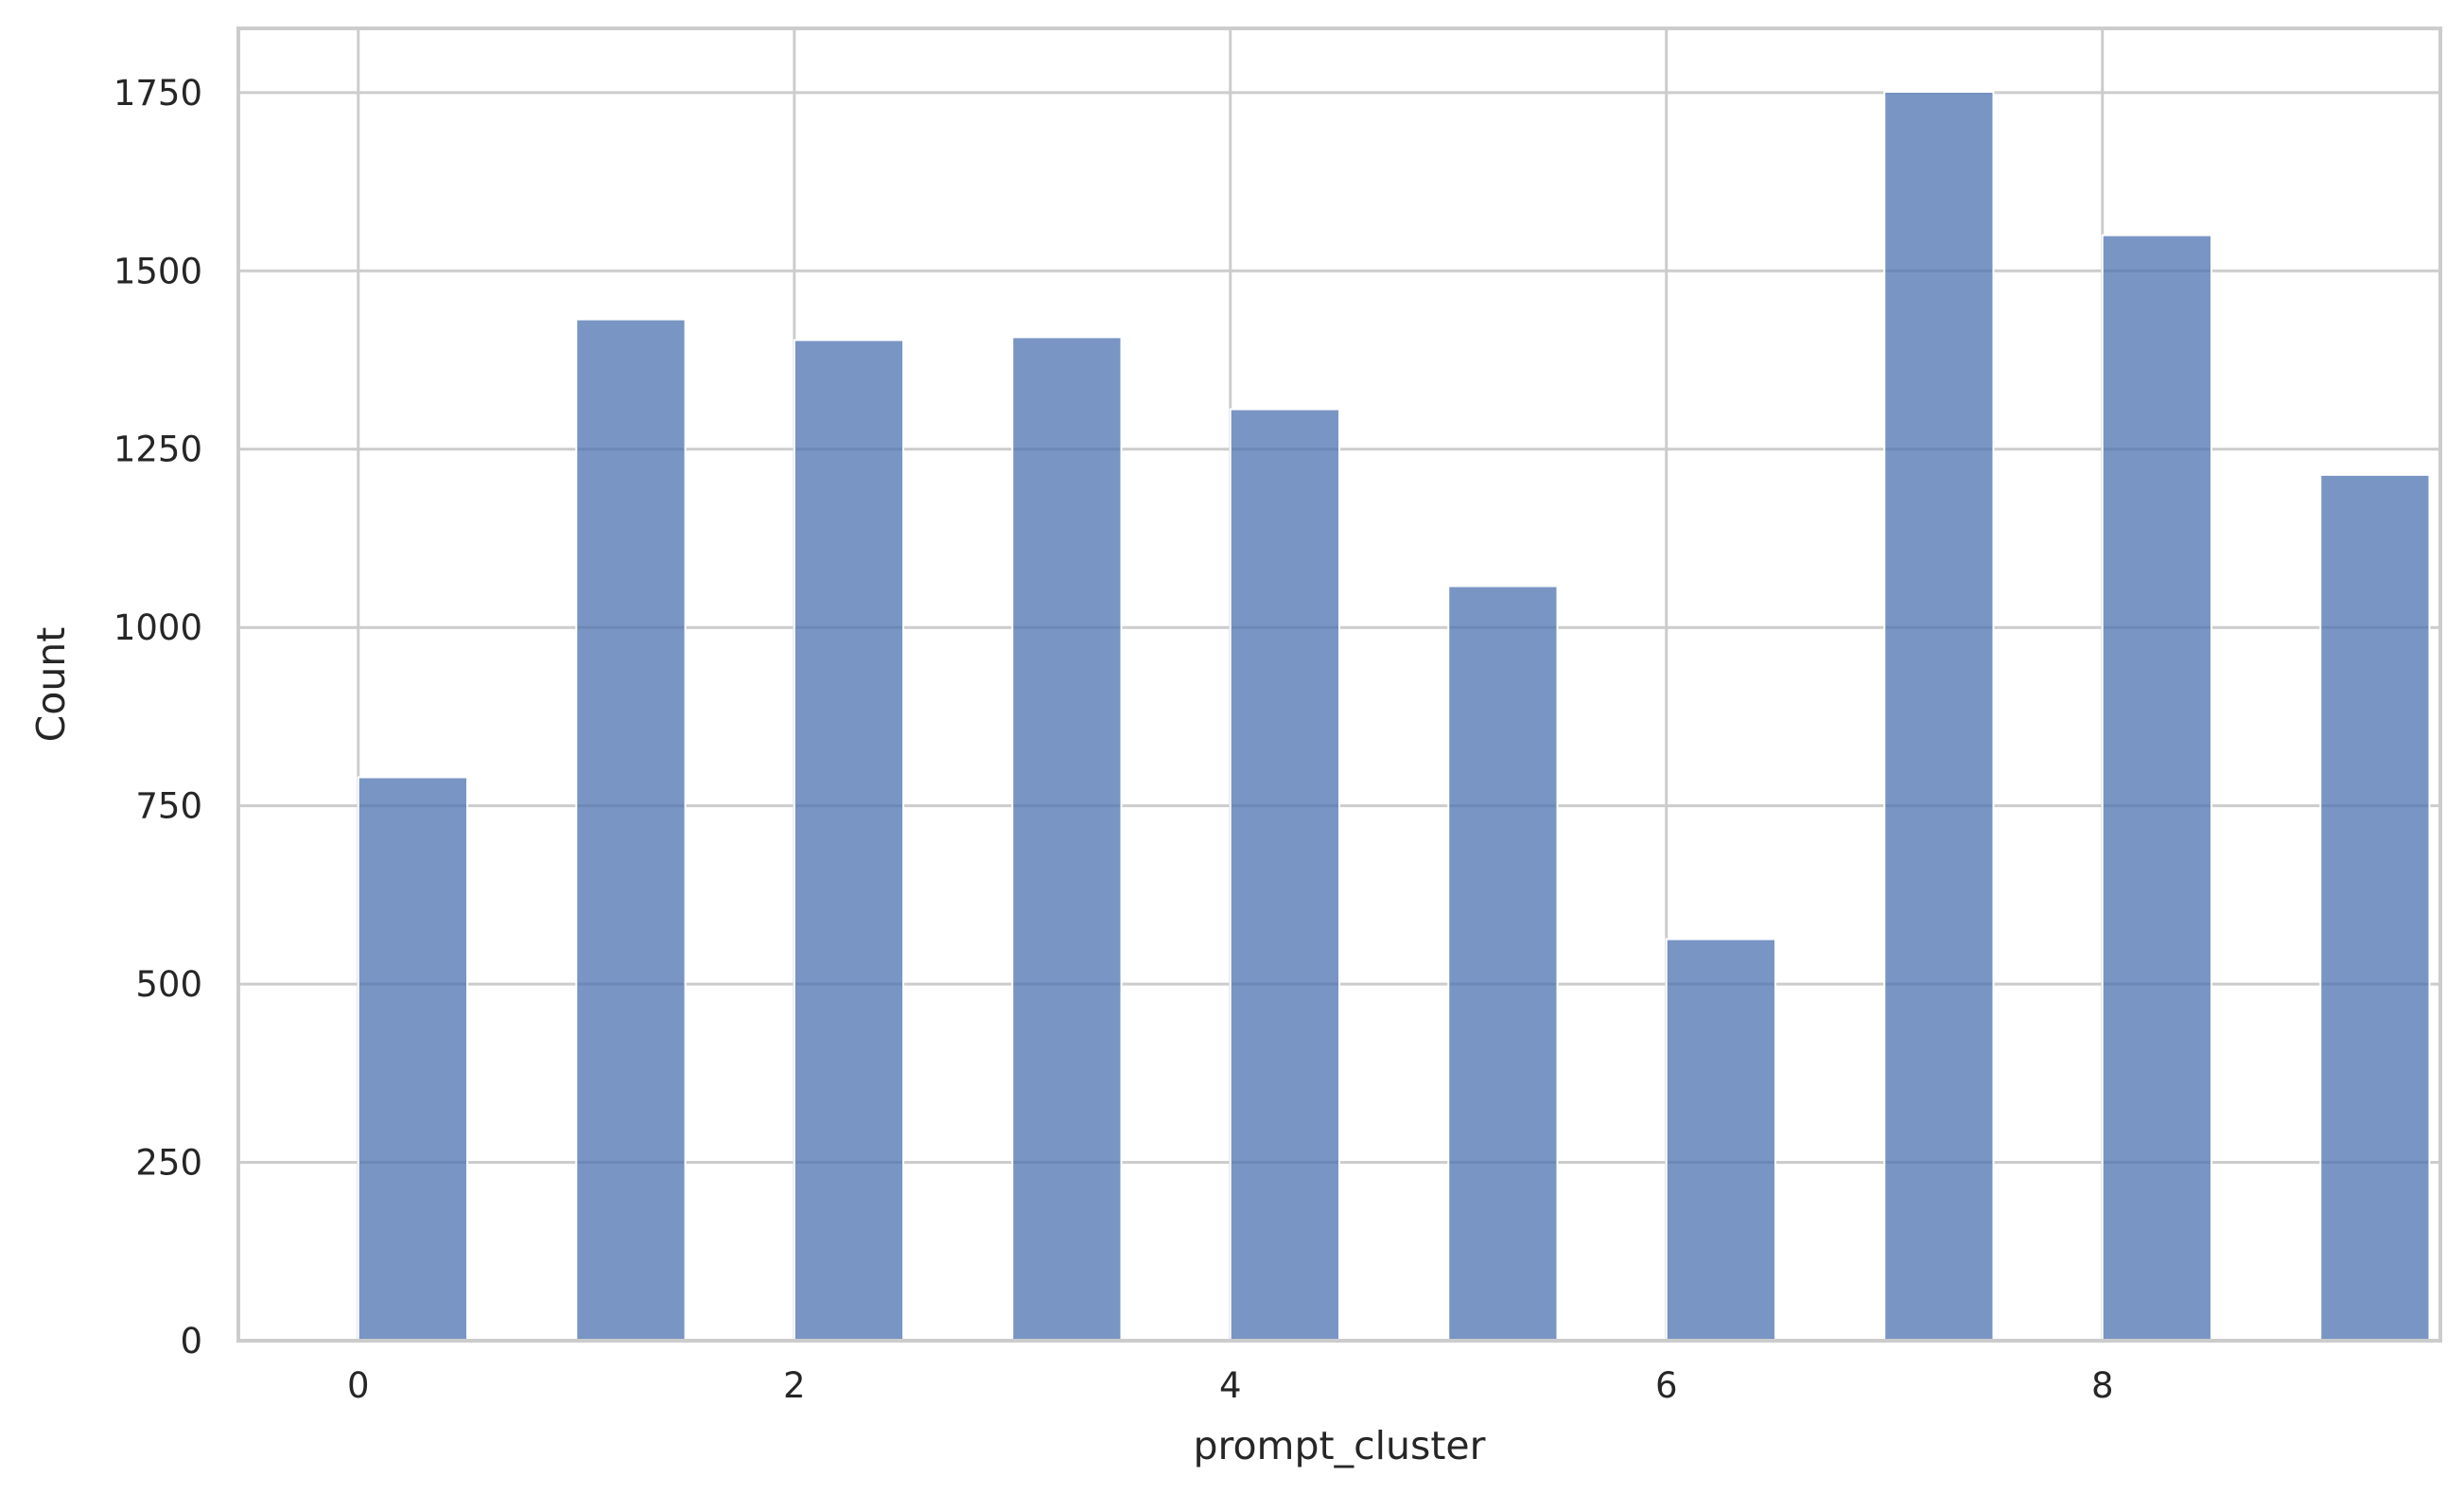 Image resolution: width=2464 pixels, height=1511 pixels. What do you see at coordinates (168, 984) in the screenshot?
I see `y-tick-label-2: 500` at bounding box center [168, 984].